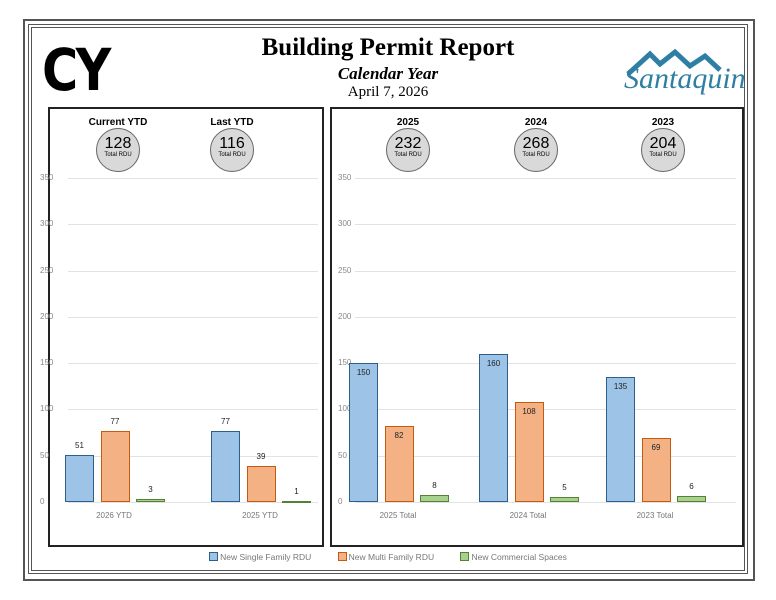 The image size is (776, 600). Describe the element at coordinates (266, 557) in the screenshot. I see `legend-label: New Single Family RDU` at that location.